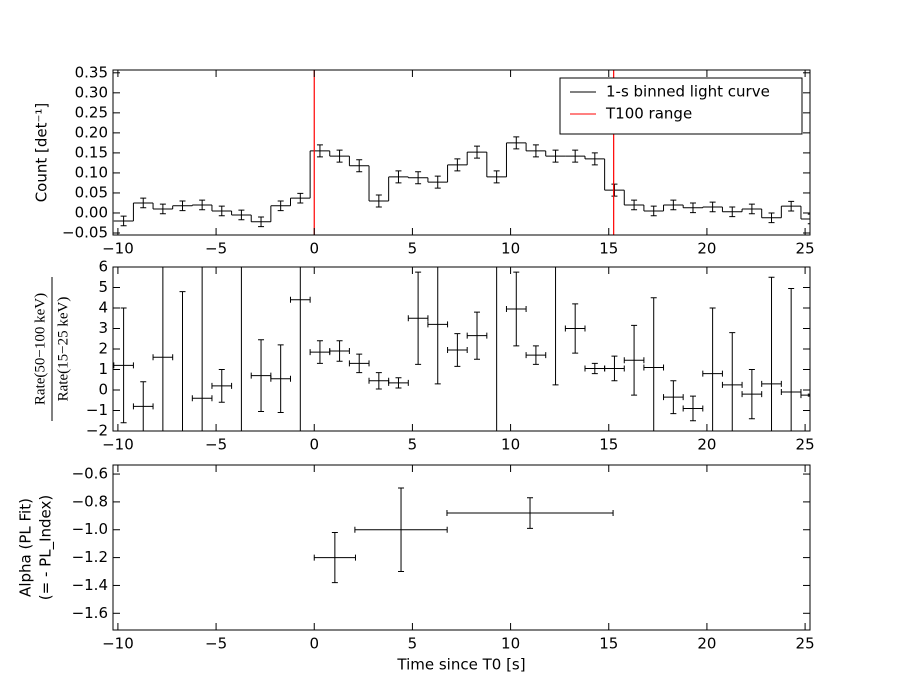 The width and height of the screenshot is (900, 700). What do you see at coordinates (91, 212) in the screenshot?
I see `y-tick-label: 0.00` at bounding box center [91, 212].